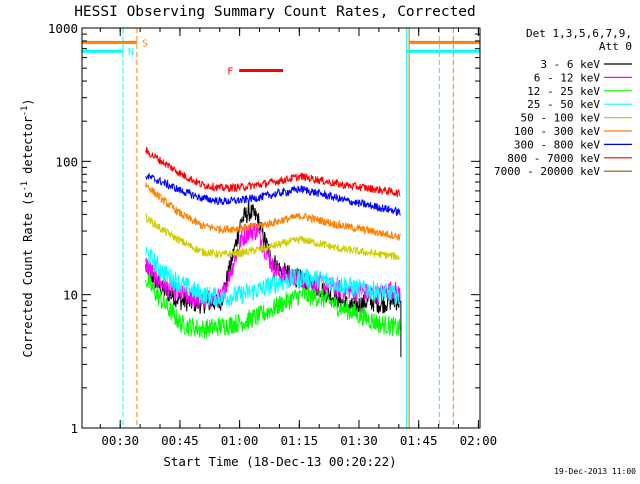  Describe the element at coordinates (28, 102) in the screenshot. I see `y-axis-label-part: )` at that location.